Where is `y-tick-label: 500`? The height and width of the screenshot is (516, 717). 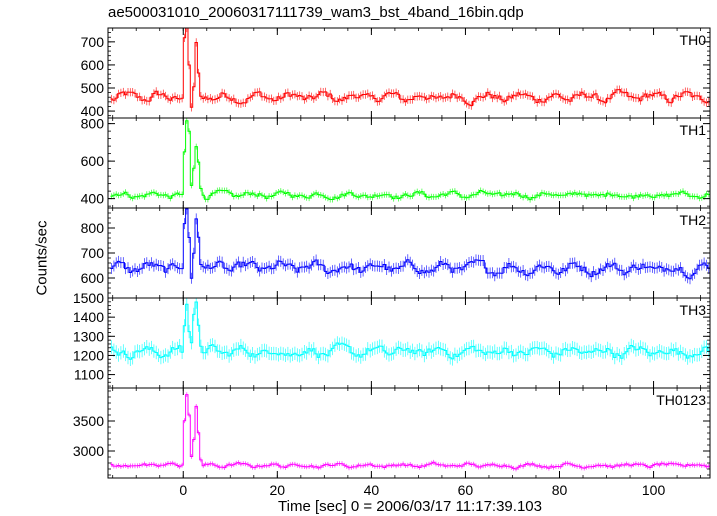 y-tick-label: 500 is located at coordinates (93, 88).